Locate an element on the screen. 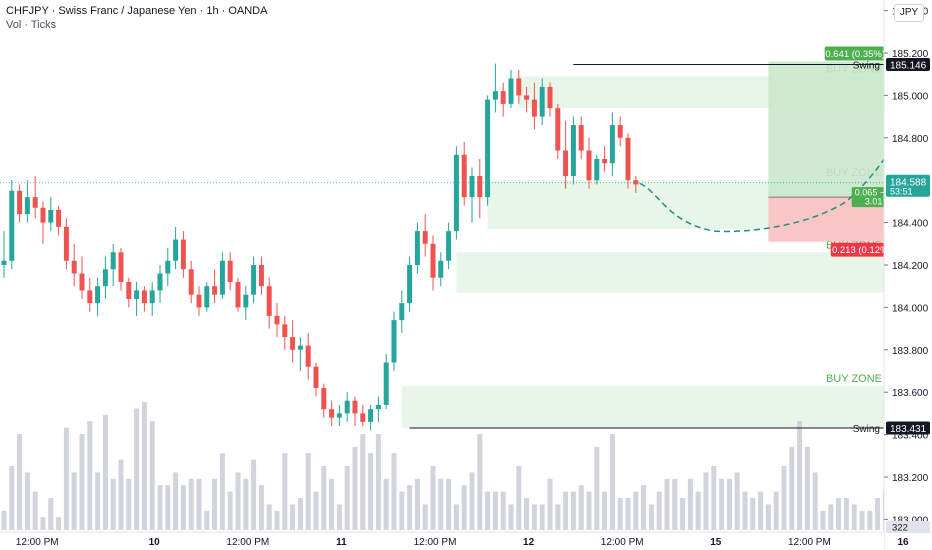 The image size is (932, 550). x-tick-label: 15 is located at coordinates (716, 542).